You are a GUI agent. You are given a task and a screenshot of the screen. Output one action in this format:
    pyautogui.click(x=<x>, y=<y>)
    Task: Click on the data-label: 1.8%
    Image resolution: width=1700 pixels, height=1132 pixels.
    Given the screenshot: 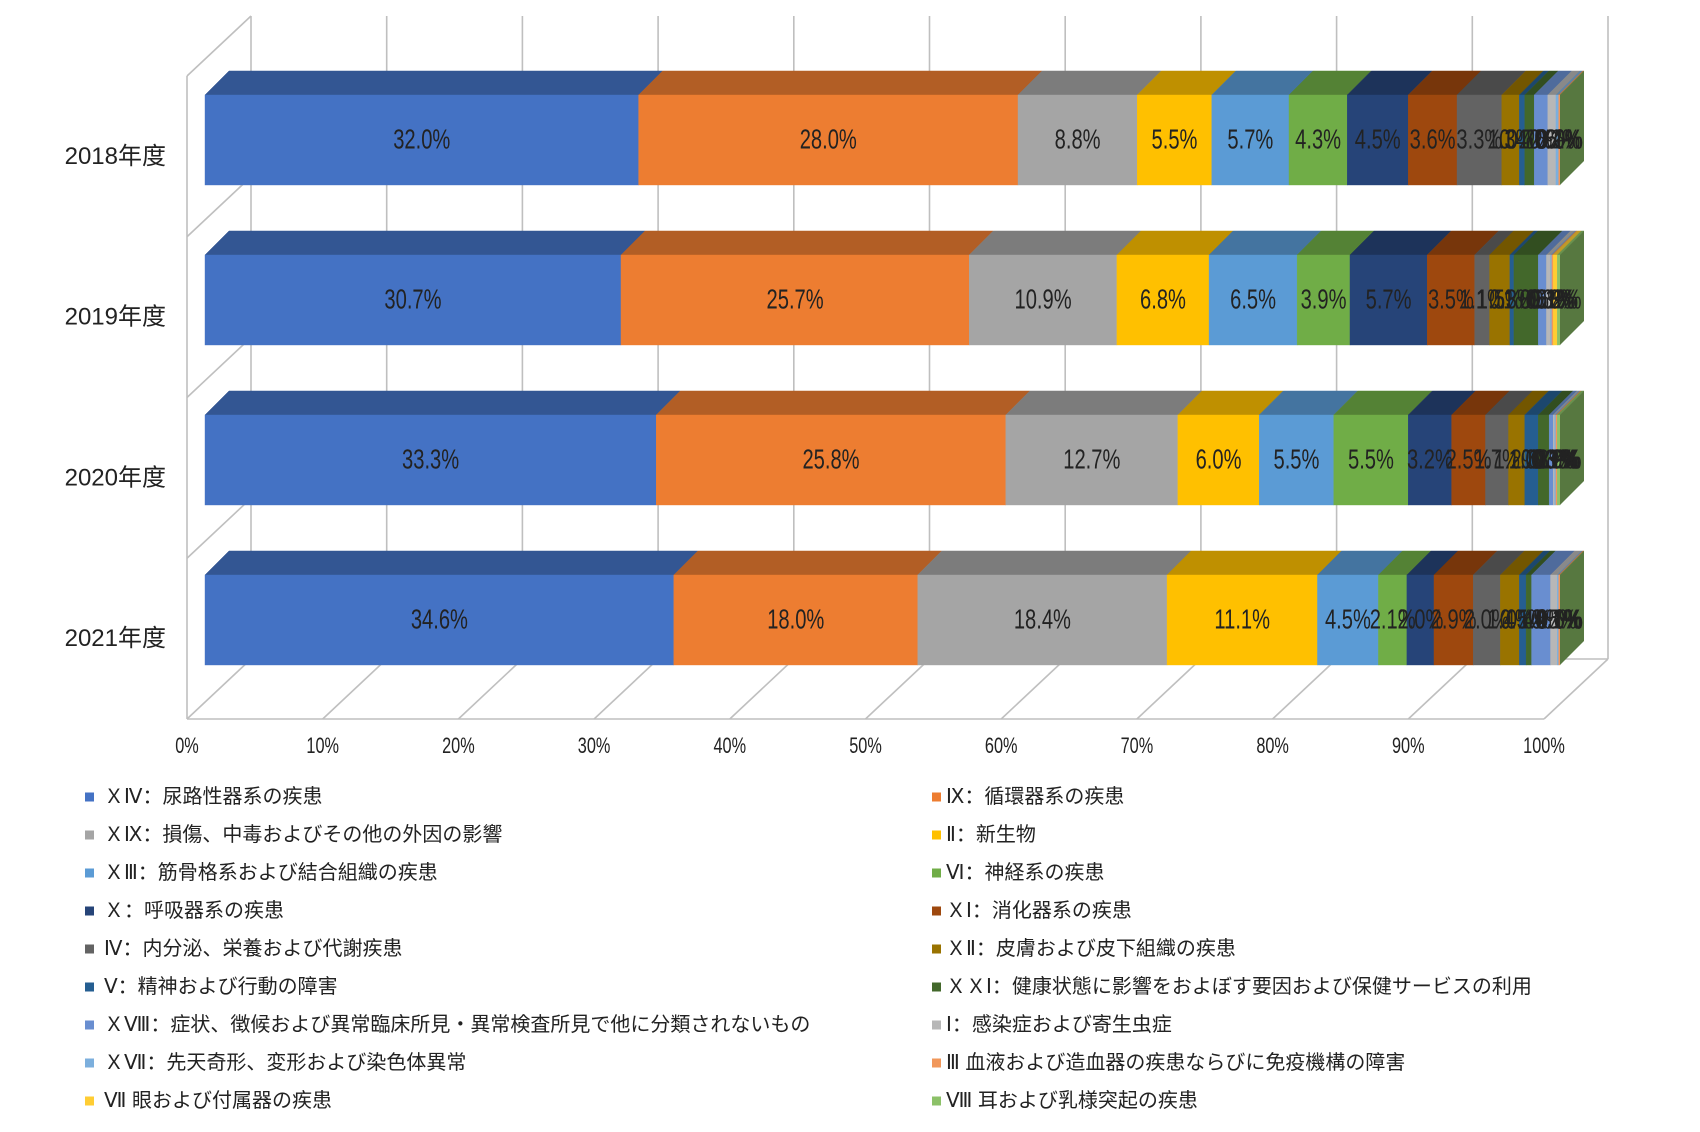 What is the action you would take?
    pyautogui.click(x=1526, y=300)
    